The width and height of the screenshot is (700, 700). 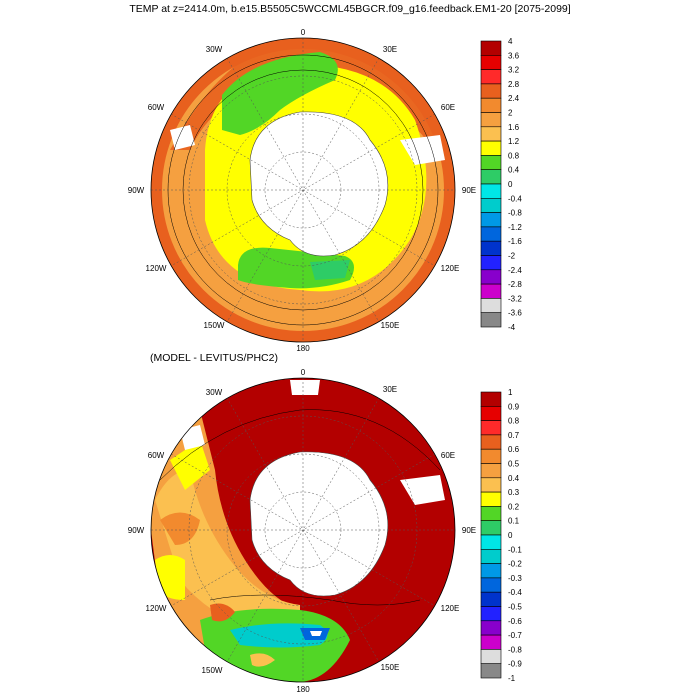 I want to click on top-colorbar-tick-label: -0.4, so click(x=515, y=198).